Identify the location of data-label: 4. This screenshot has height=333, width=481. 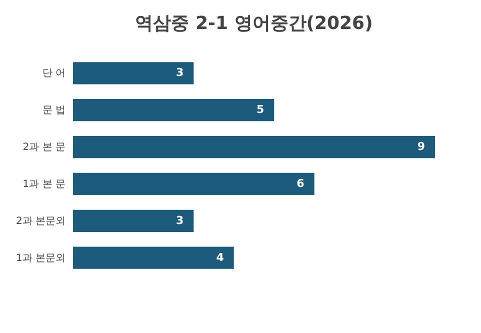
(220, 257).